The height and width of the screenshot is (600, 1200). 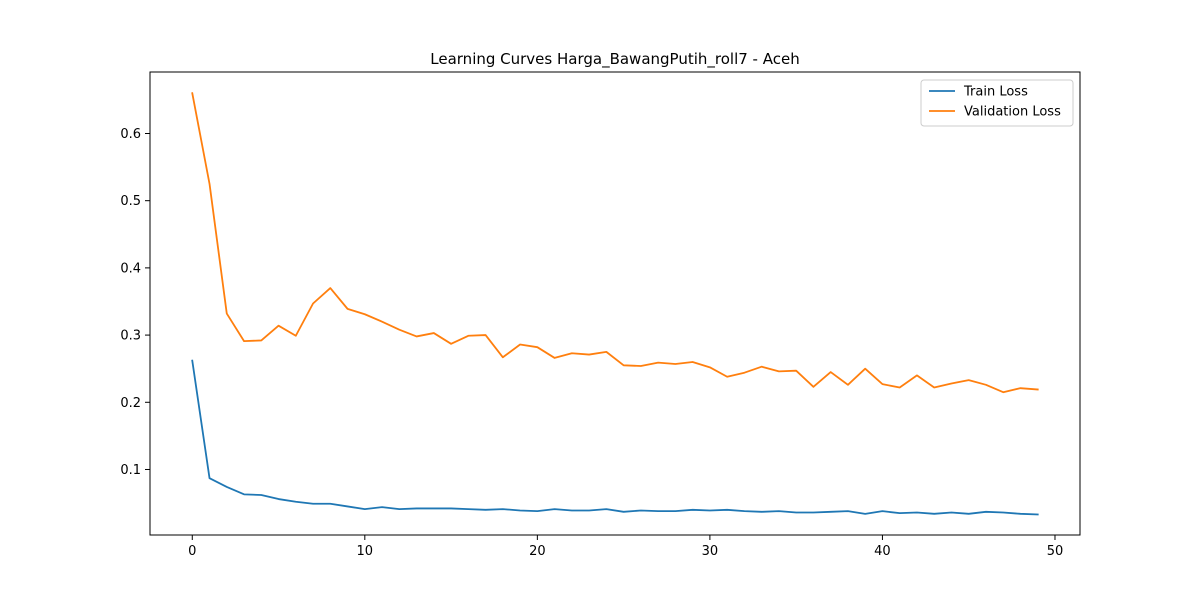 What do you see at coordinates (192, 551) in the screenshot?
I see `x-tick-label: 0` at bounding box center [192, 551].